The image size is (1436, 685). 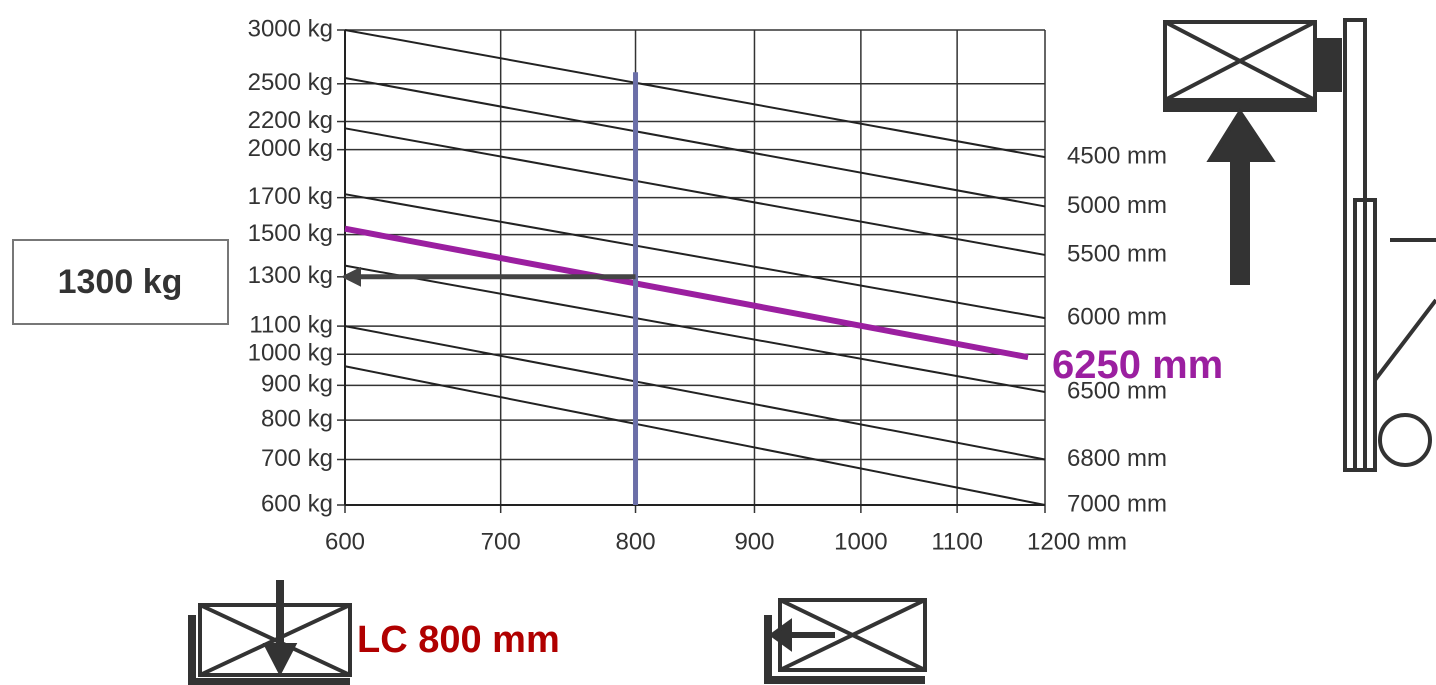 What do you see at coordinates (290, 28) in the screenshot?
I see `y-tick-label: 3000 kg` at bounding box center [290, 28].